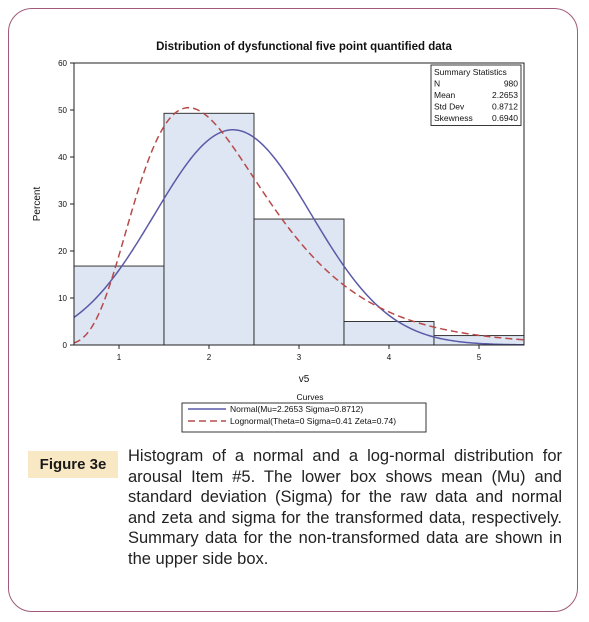 The height and width of the screenshot is (622, 589). I want to click on y-tick-label: 0, so click(65, 345).